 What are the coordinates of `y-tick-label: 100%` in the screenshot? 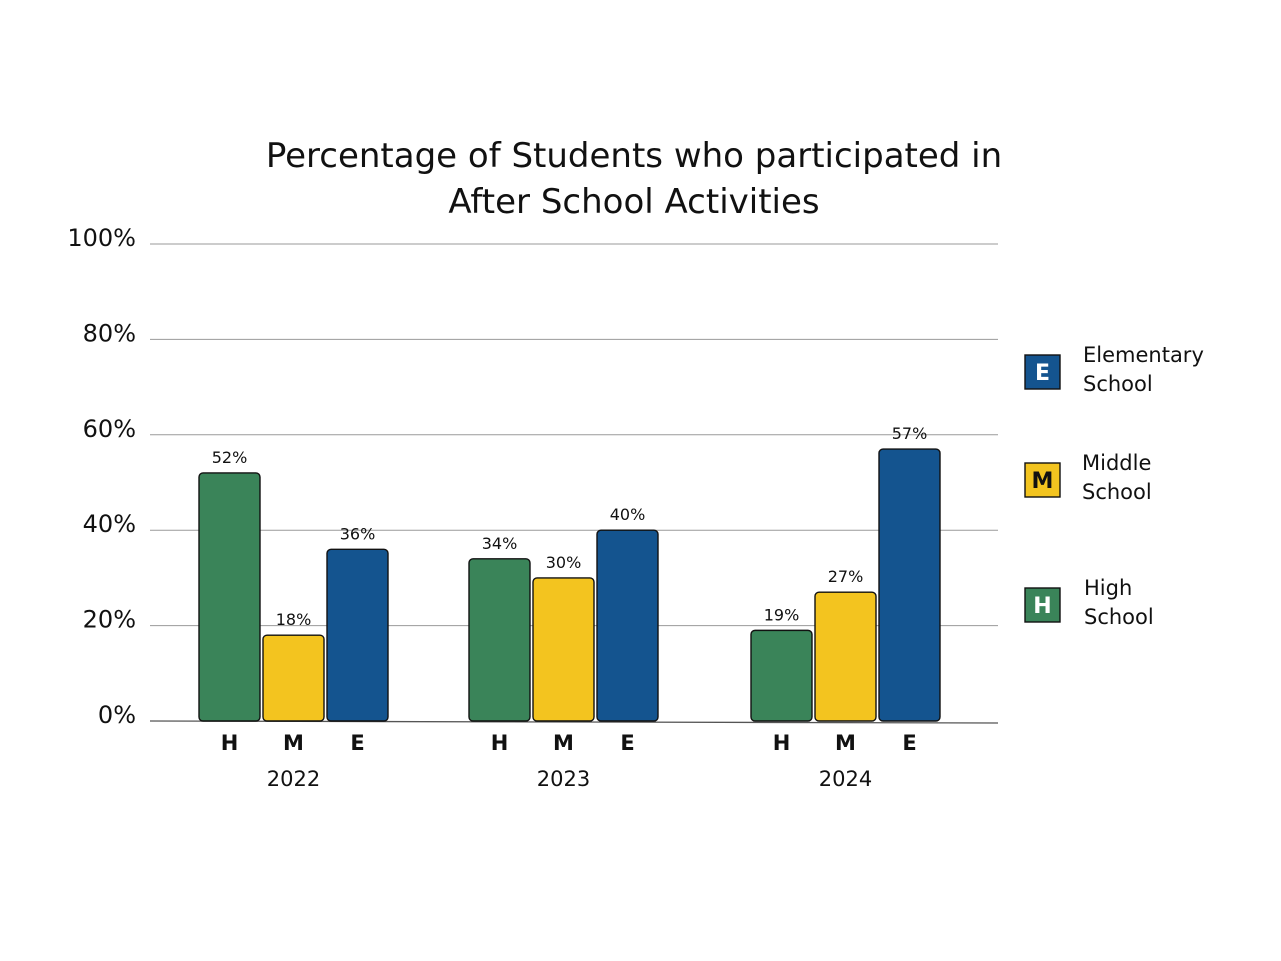 It's located at (101, 238).